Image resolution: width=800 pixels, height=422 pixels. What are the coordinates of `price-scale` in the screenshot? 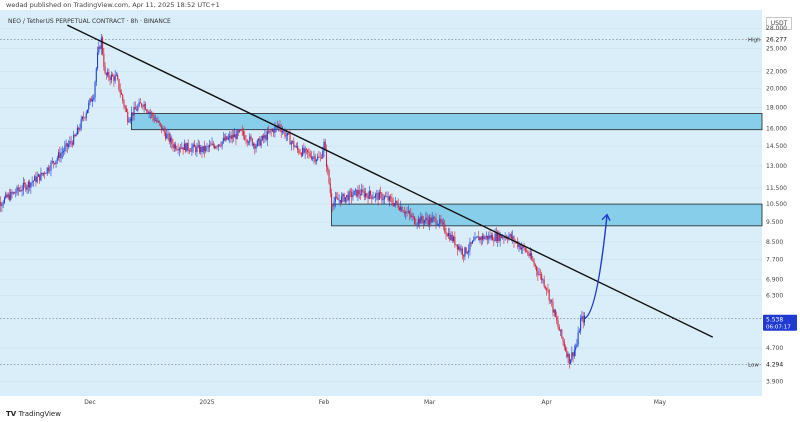 It's located at (781, 203).